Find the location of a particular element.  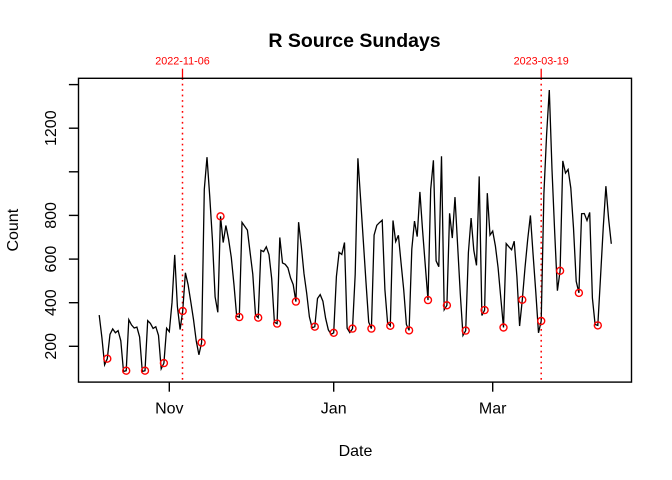

svg-text: 200 is located at coordinates (51, 346).